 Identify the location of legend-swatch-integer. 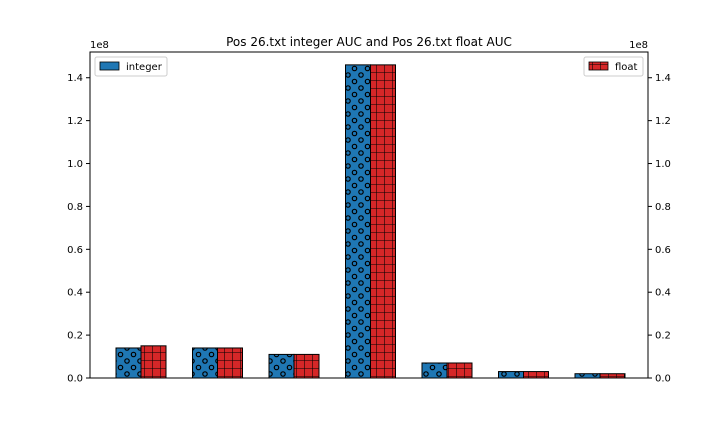
(109, 66).